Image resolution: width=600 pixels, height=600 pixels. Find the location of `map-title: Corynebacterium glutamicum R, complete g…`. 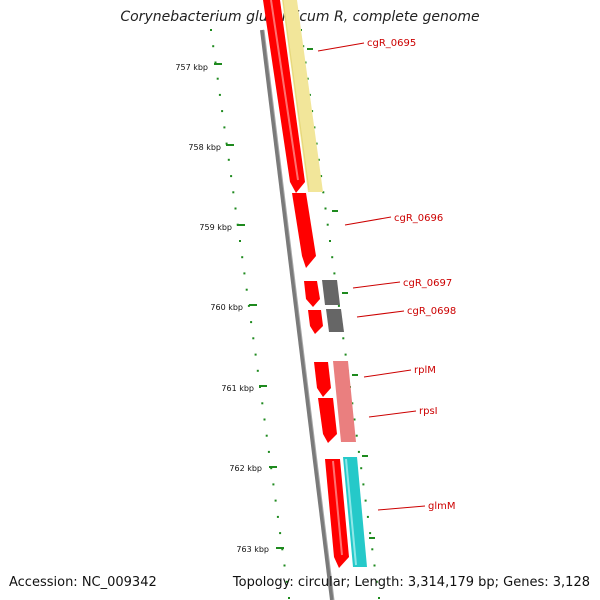

map-title: Corynebacterium glutamicum R, complete g… is located at coordinates (300, 17).